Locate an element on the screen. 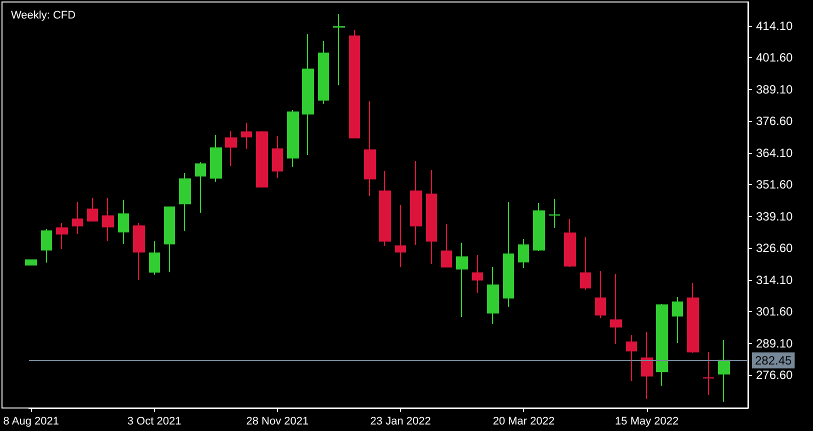  y-tick-label: 276.60 is located at coordinates (775, 375).